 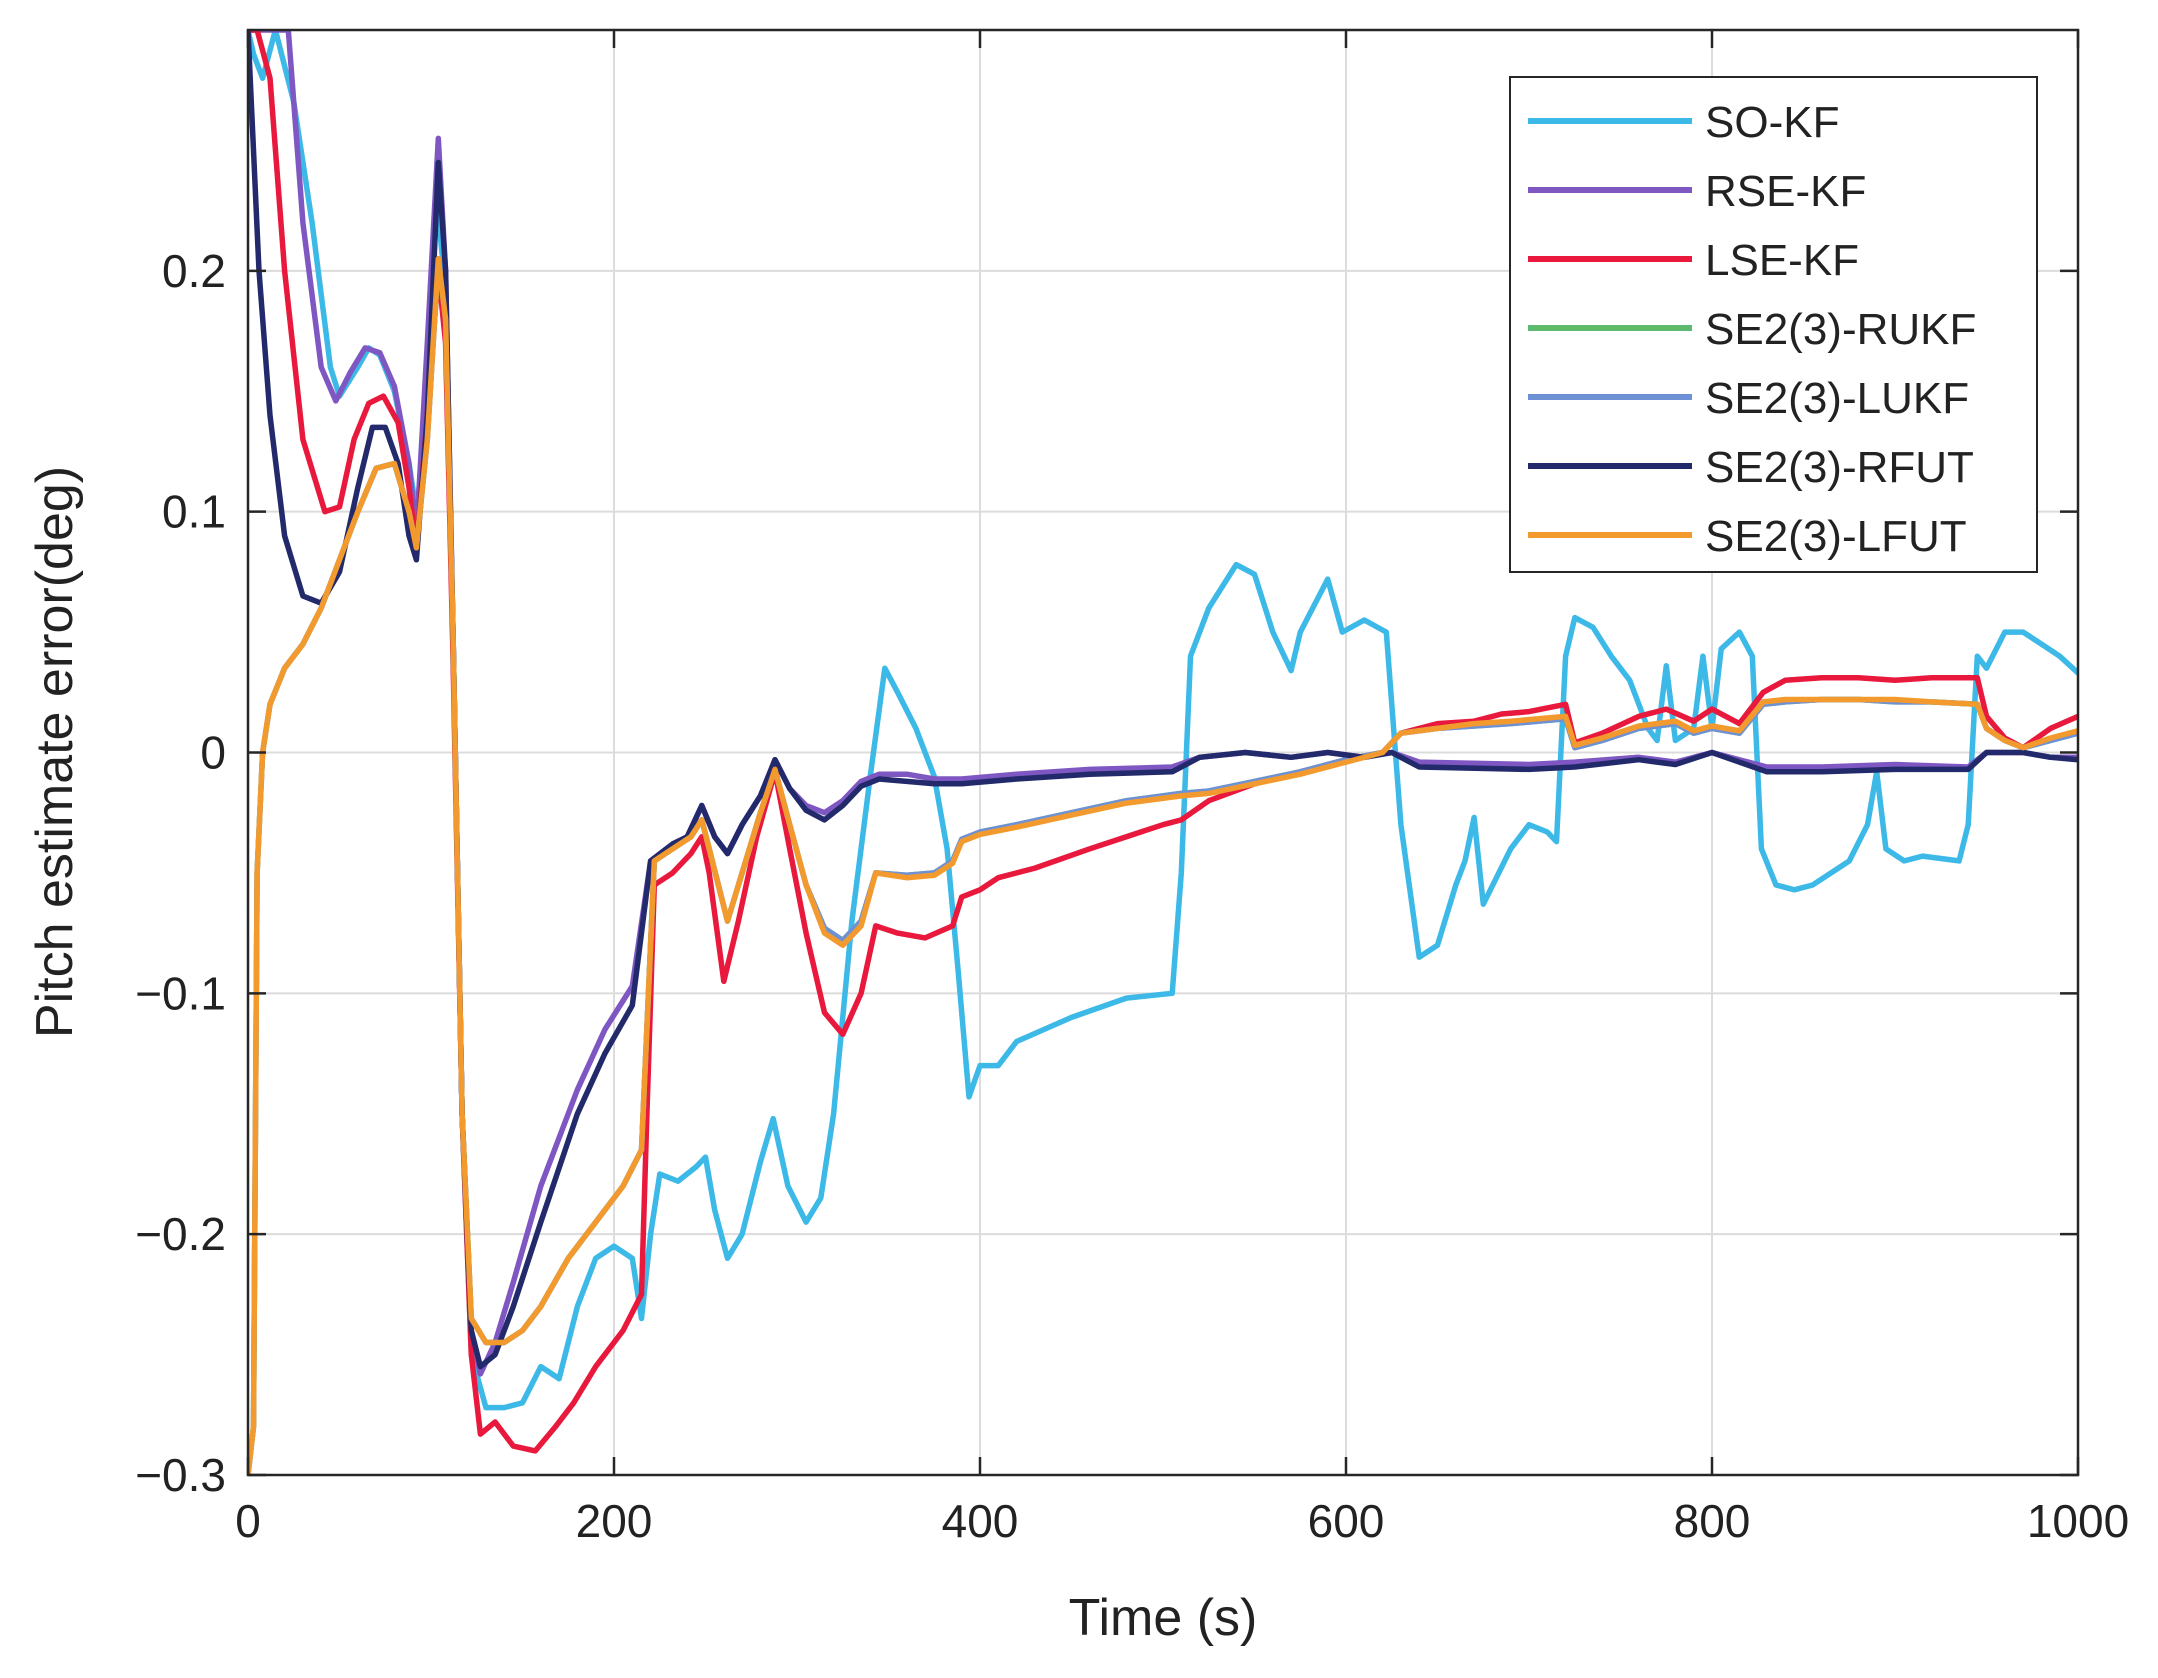 What do you see at coordinates (2078, 1521) in the screenshot?
I see `x-tick-label: 1000` at bounding box center [2078, 1521].